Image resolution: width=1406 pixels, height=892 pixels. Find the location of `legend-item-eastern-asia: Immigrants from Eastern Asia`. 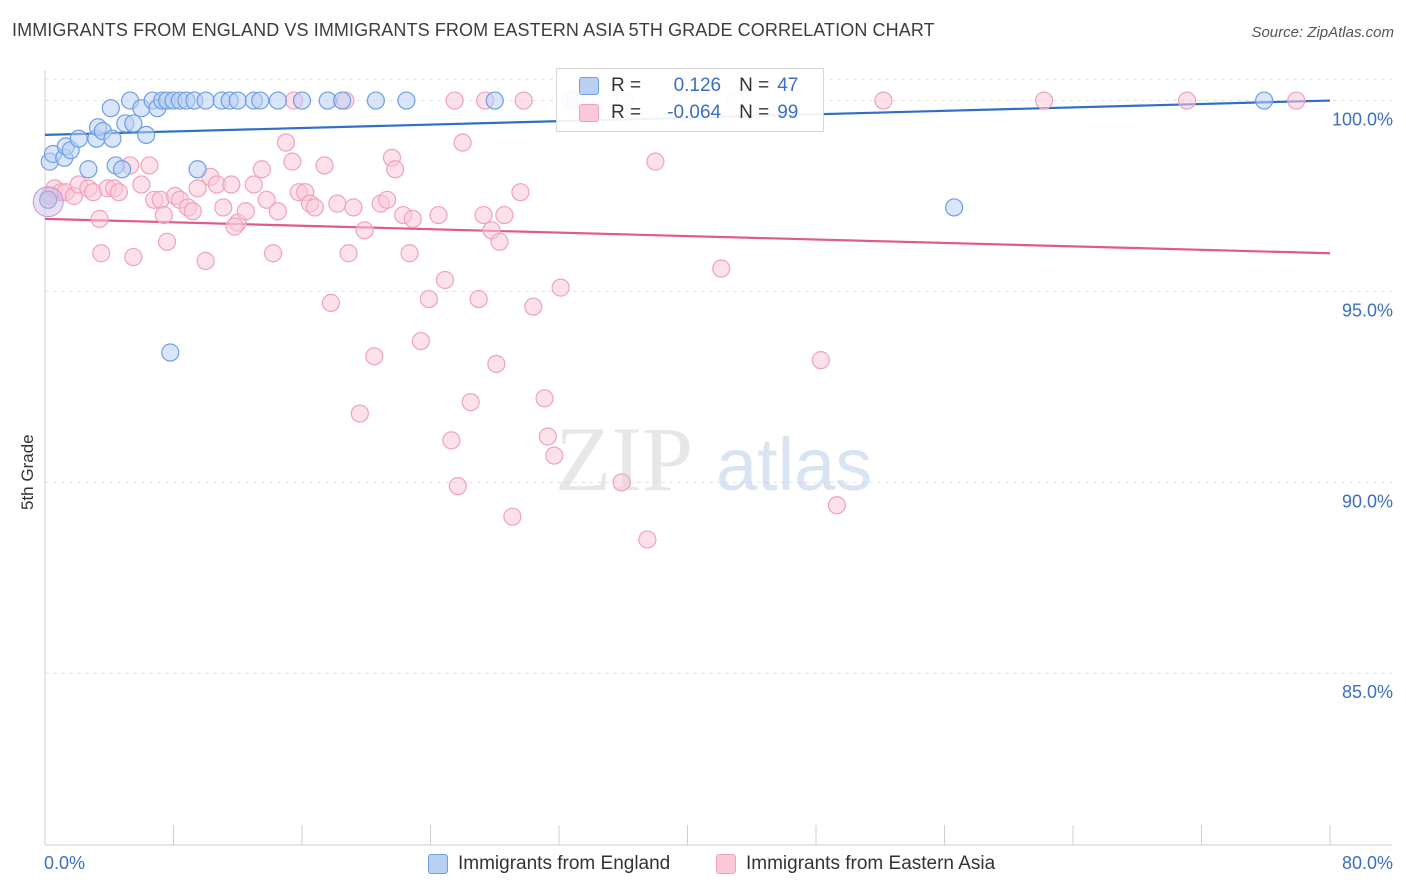

legend-item-eastern-asia: Immigrants from Eastern Asia is located at coordinates (855, 864).